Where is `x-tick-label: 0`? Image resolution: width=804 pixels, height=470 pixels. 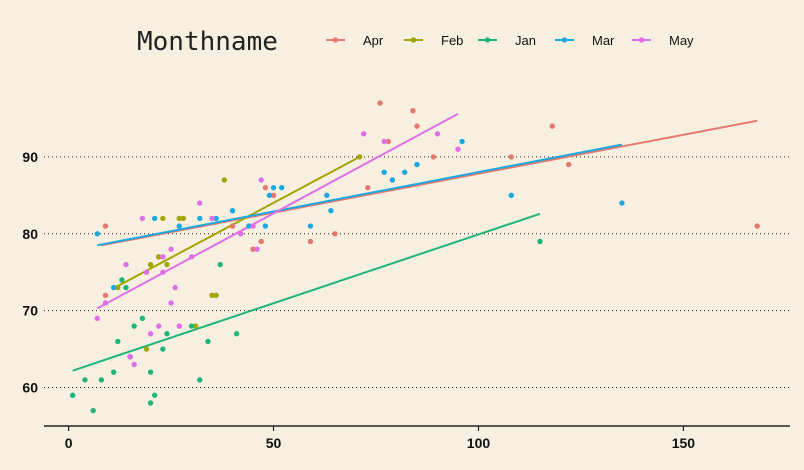
x-tick-label: 0 is located at coordinates (69, 443).